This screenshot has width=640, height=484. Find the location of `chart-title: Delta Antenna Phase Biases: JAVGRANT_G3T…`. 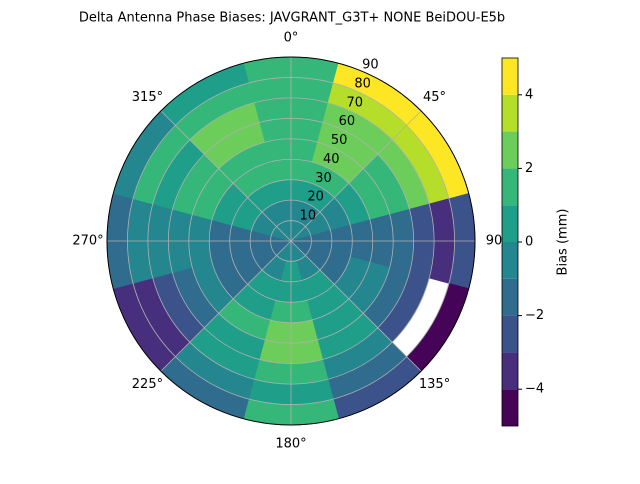

chart-title: Delta Antenna Phase Biases: JAVGRANT_G3T… is located at coordinates (292, 18).